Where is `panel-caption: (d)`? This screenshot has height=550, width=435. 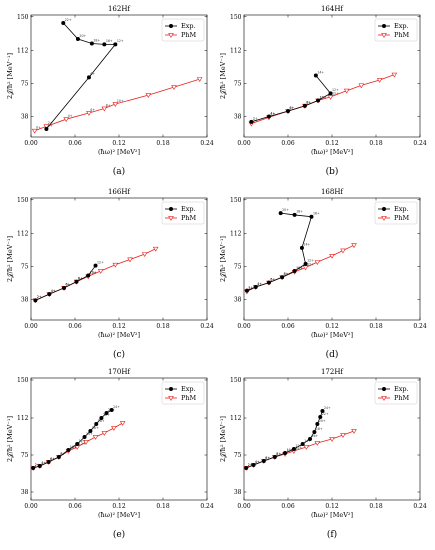 panel-caption: (d) is located at coordinates (332, 354).